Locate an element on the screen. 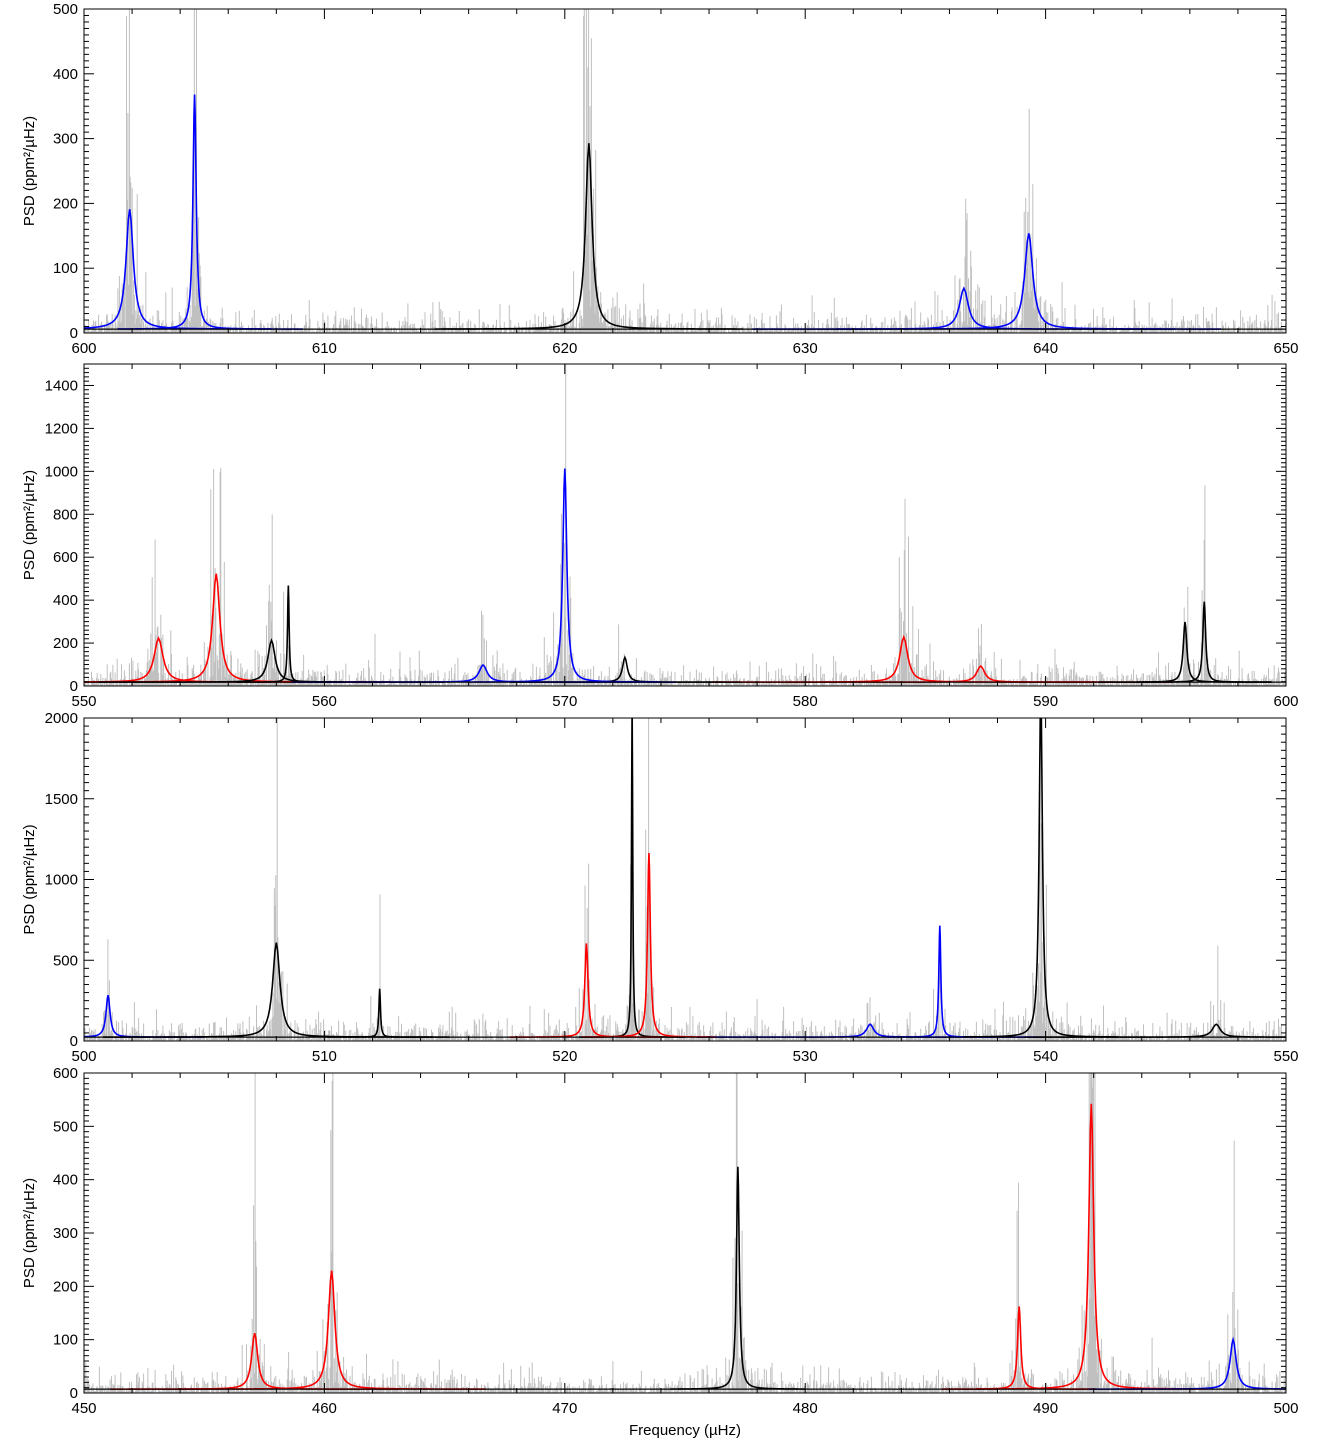 Image resolution: width=1321 pixels, height=1443 pixels. y-tick-label: 1200 is located at coordinates (61, 428).